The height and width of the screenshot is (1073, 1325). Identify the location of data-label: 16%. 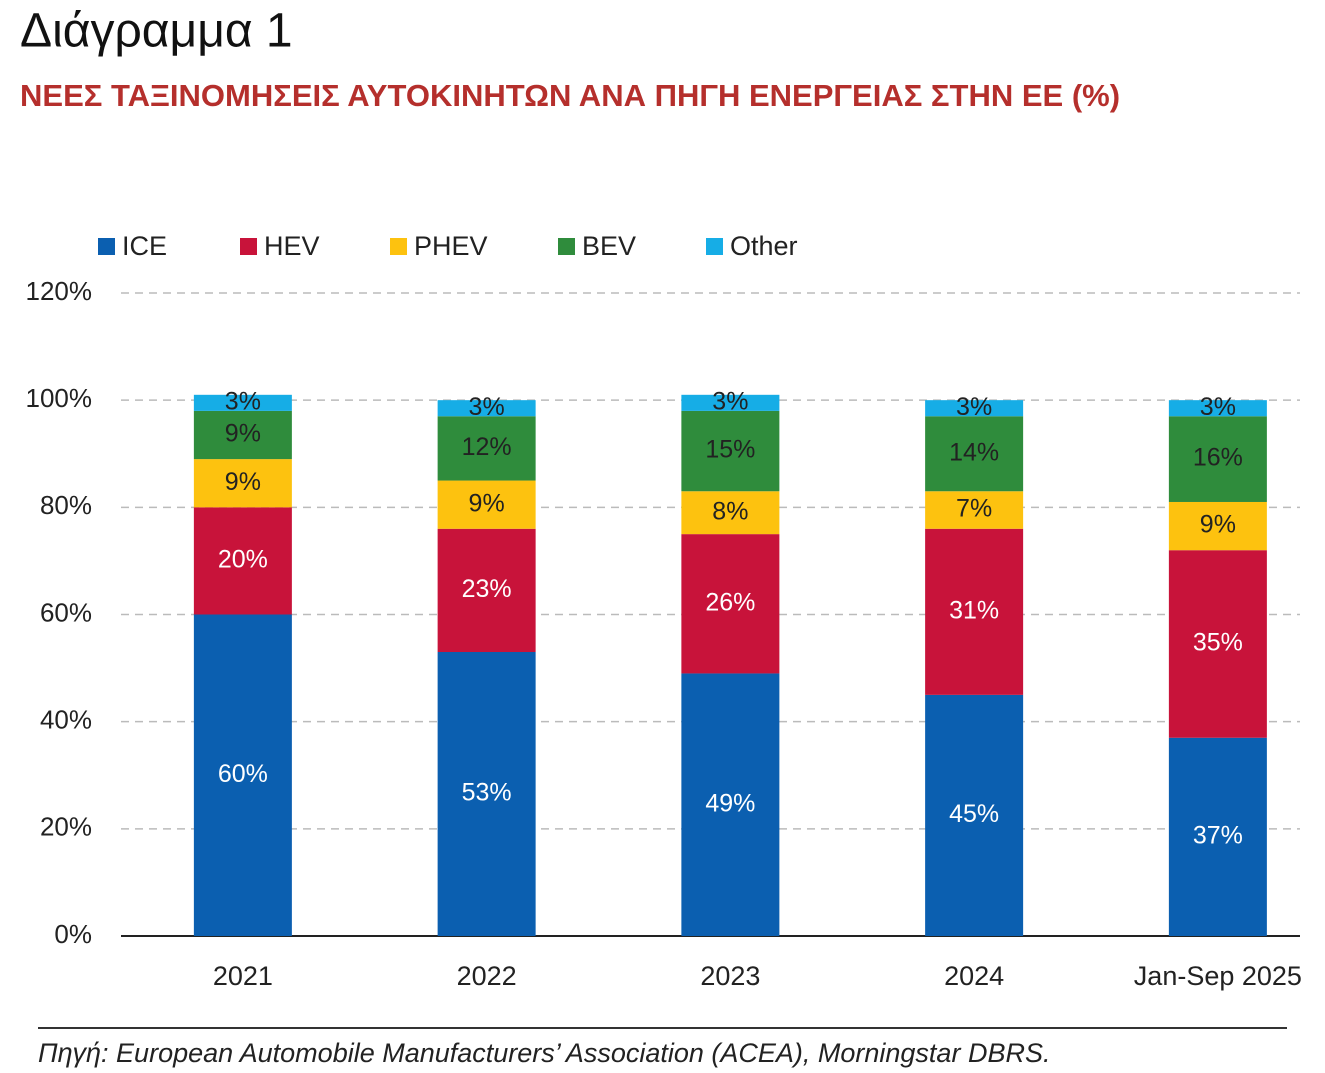
(1218, 458).